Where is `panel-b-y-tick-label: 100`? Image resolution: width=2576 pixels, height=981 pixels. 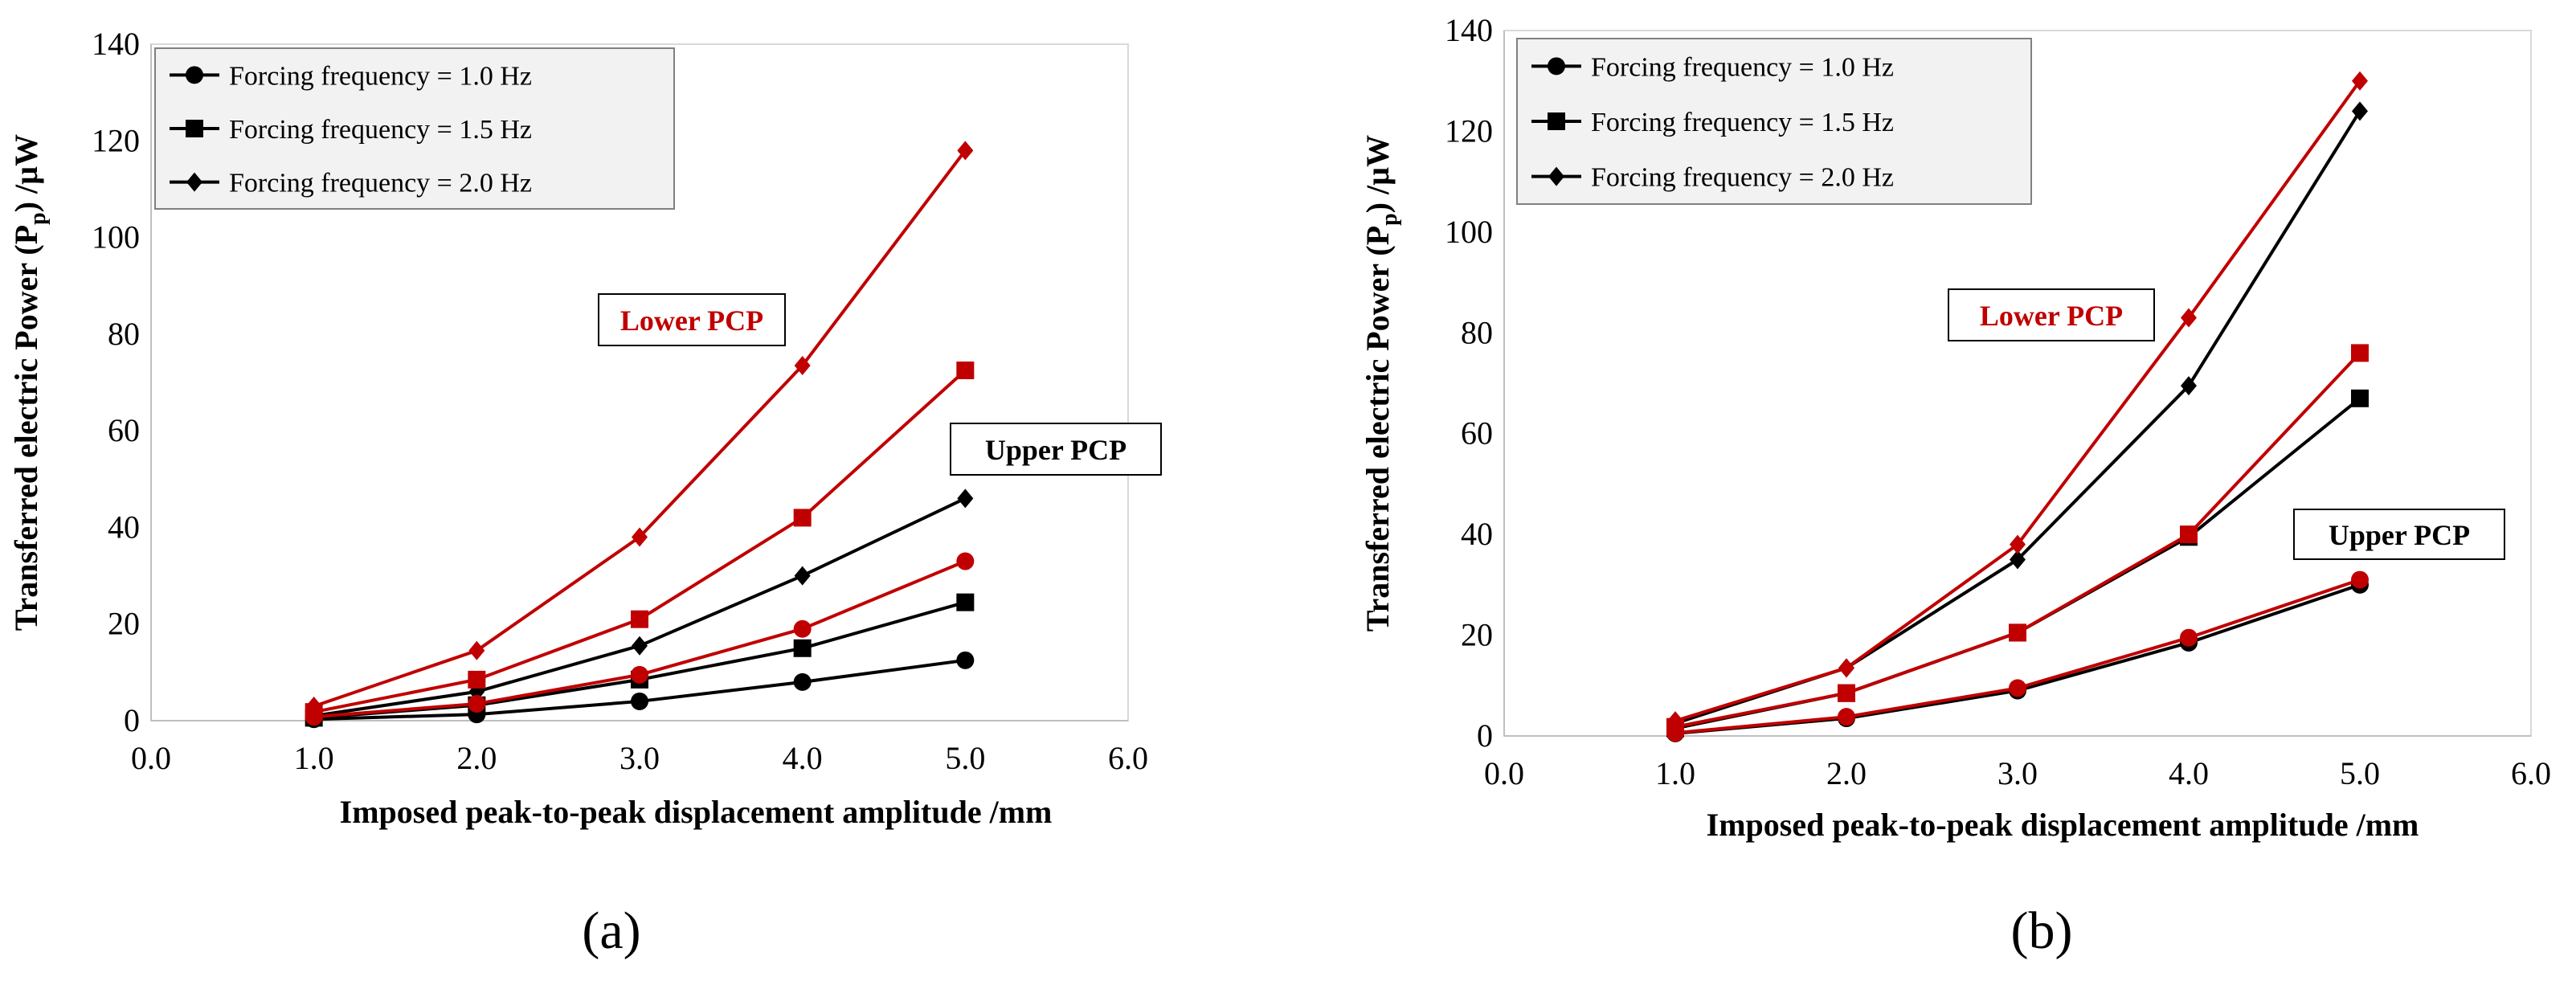
panel-b-y-tick-label: 100 is located at coordinates (1469, 232).